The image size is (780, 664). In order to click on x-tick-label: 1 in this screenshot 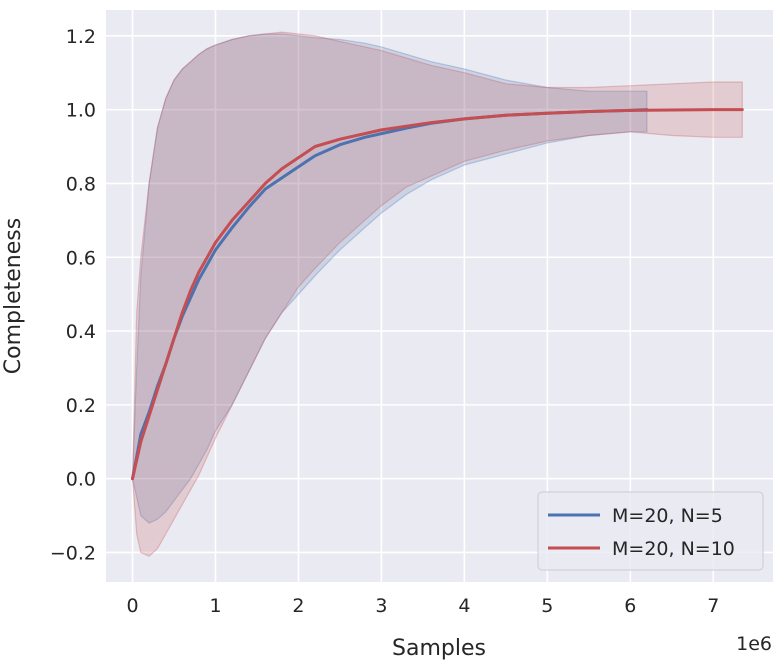, I will do `click(215, 606)`.